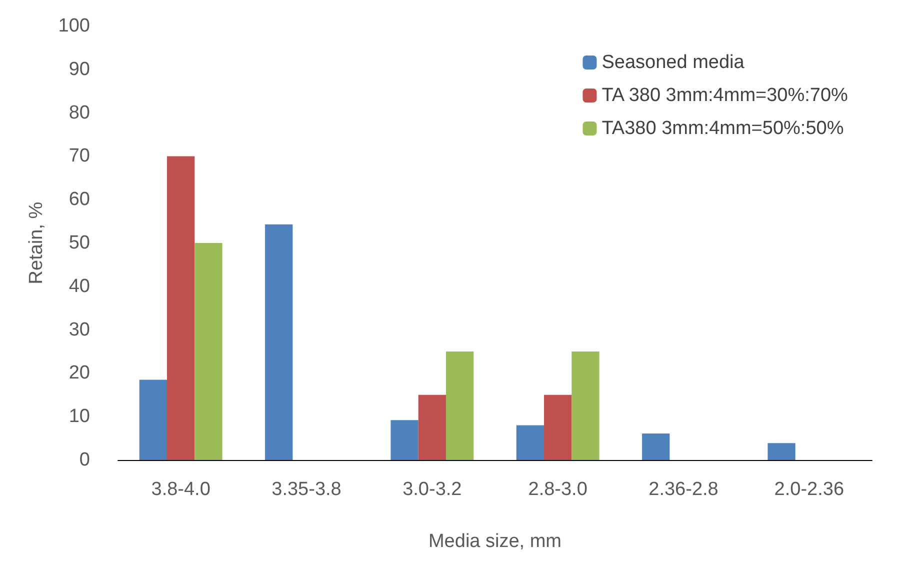 The height and width of the screenshot is (575, 902). I want to click on y-tick-label: 60, so click(79, 199).